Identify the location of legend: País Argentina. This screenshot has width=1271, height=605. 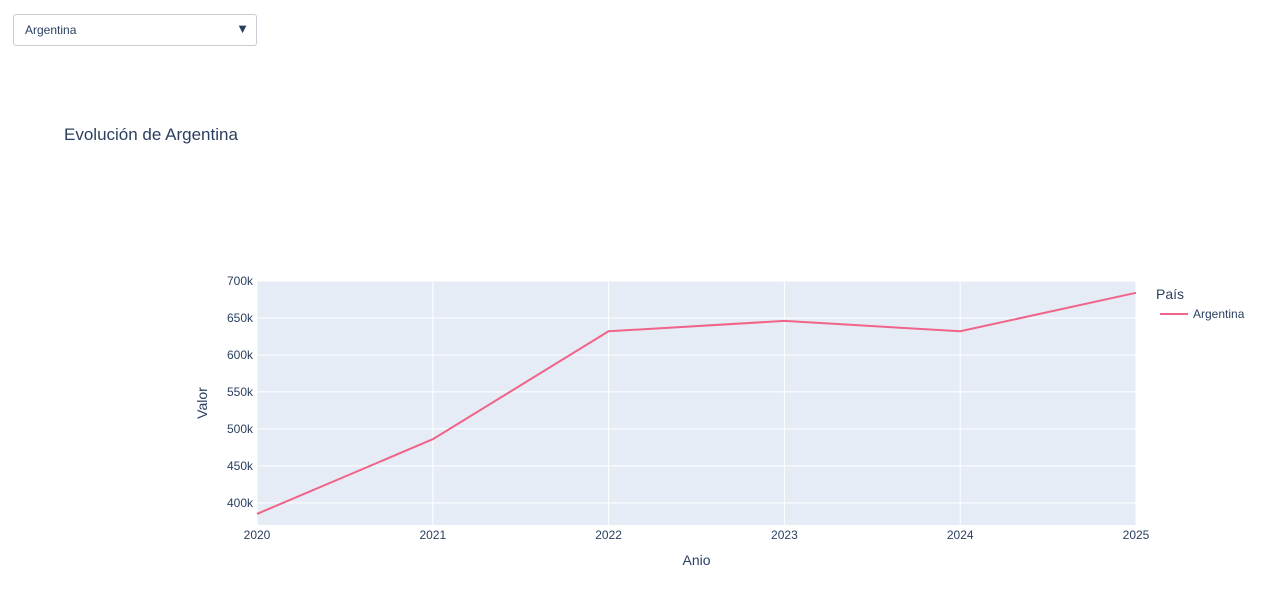
(1200, 303).